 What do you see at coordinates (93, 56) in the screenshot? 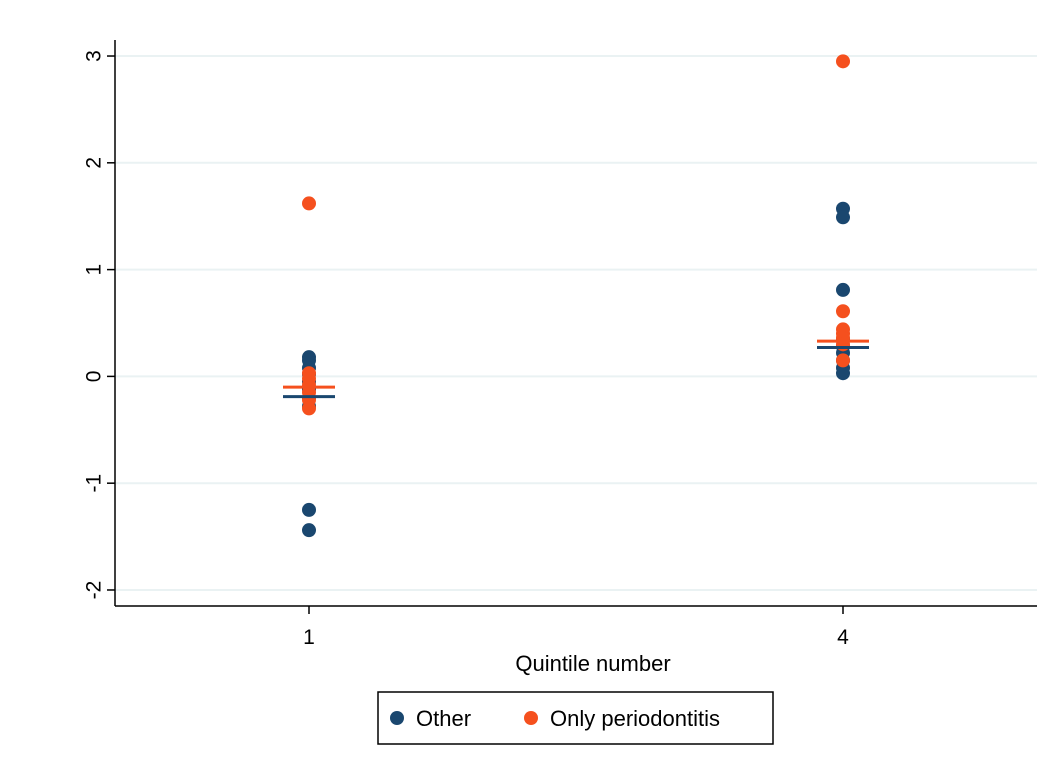
I see `y-tick-label: 3` at bounding box center [93, 56].